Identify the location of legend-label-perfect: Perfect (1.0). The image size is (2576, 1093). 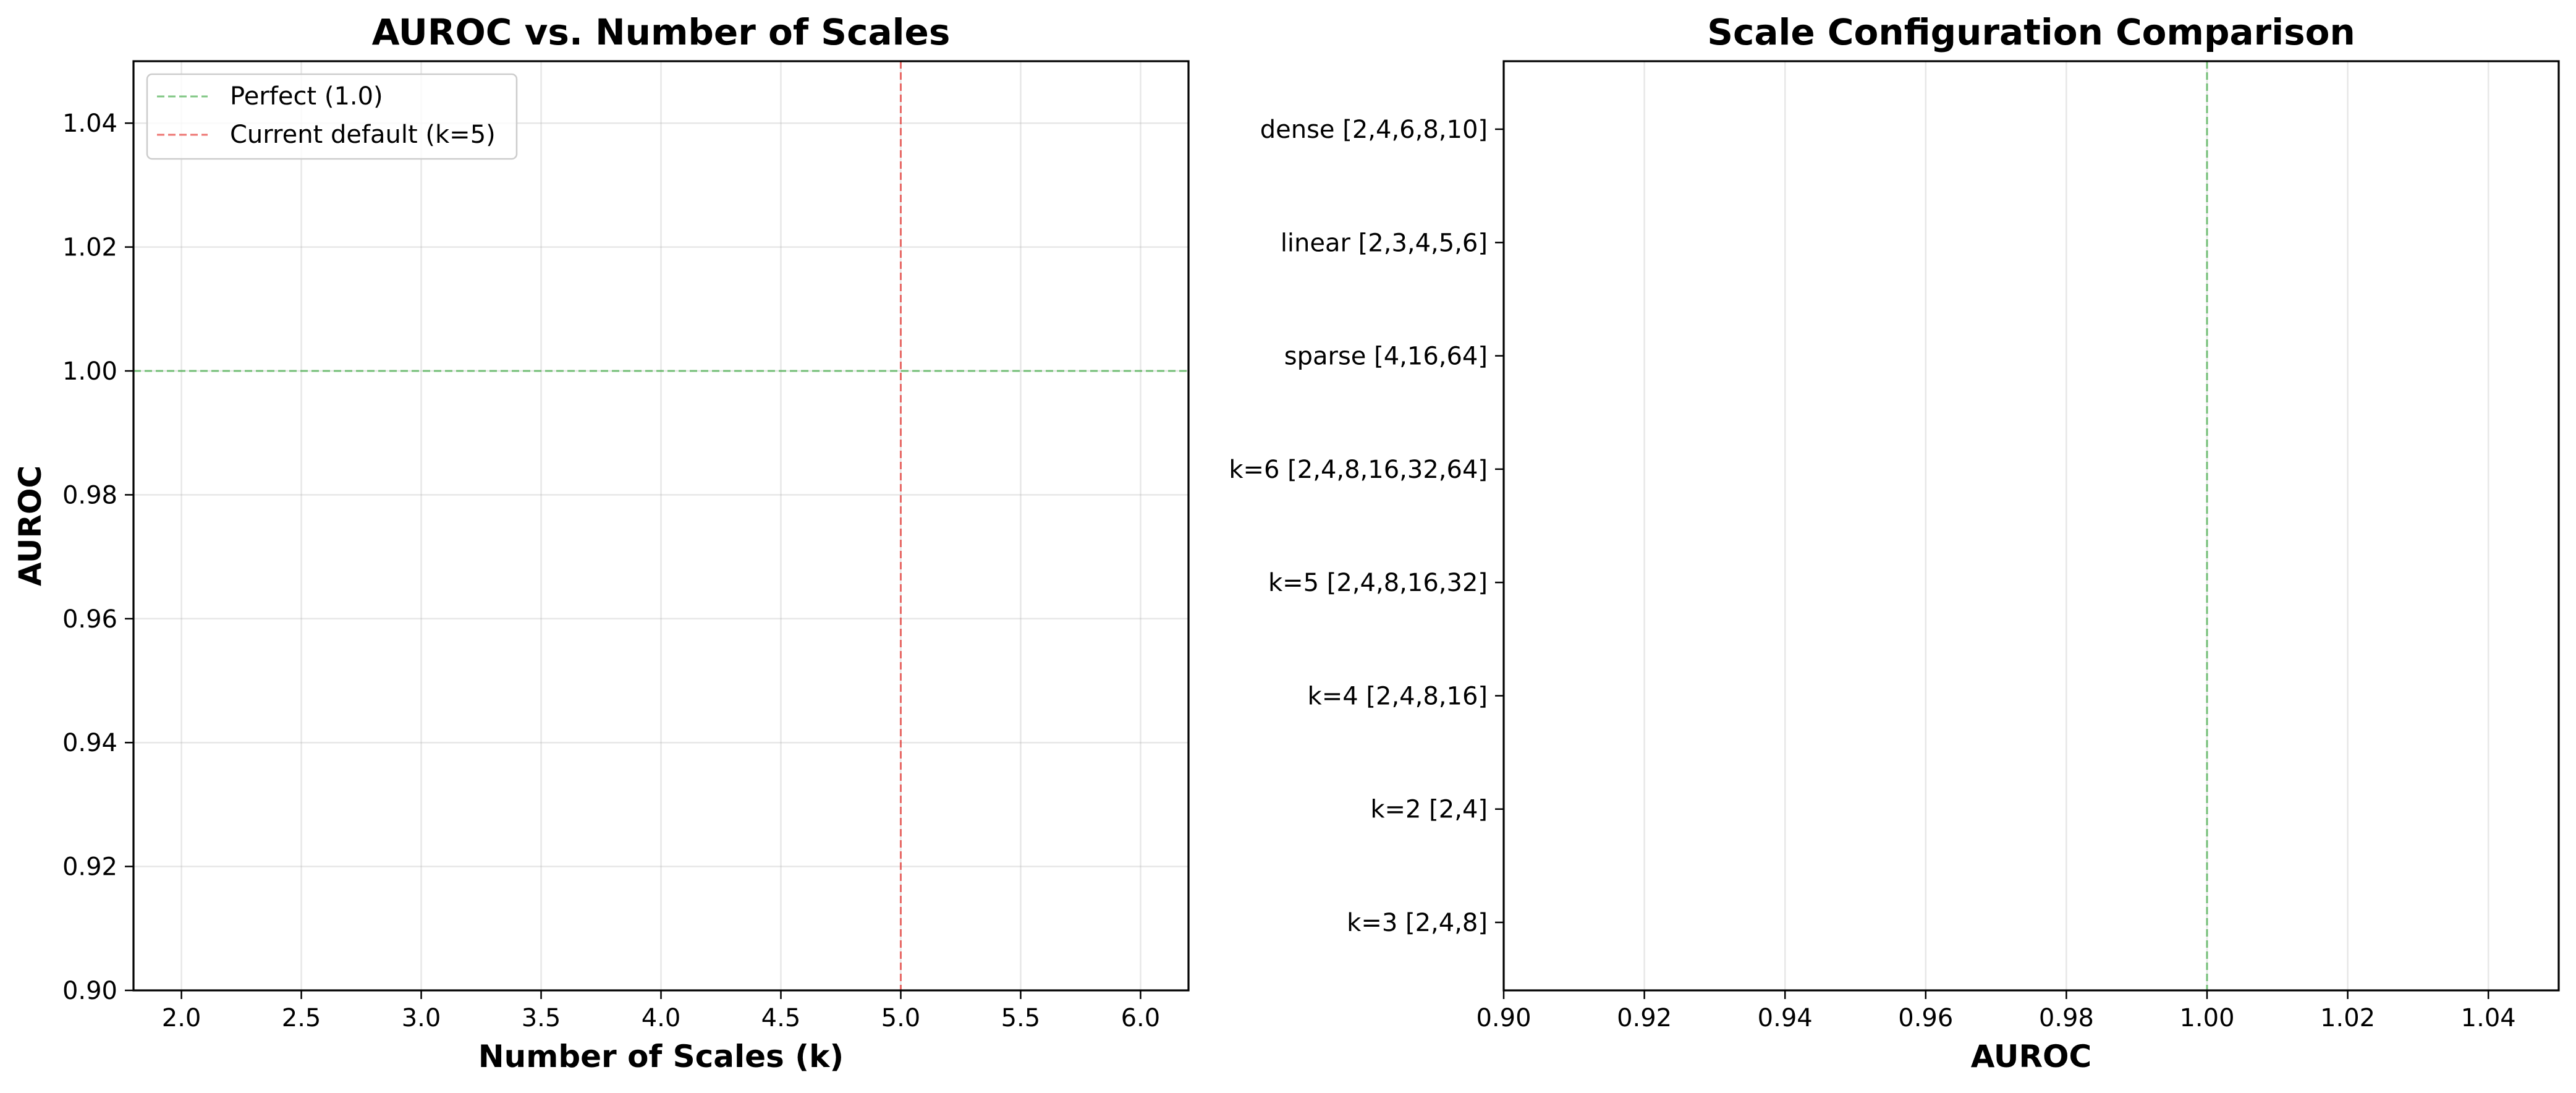
(306, 96).